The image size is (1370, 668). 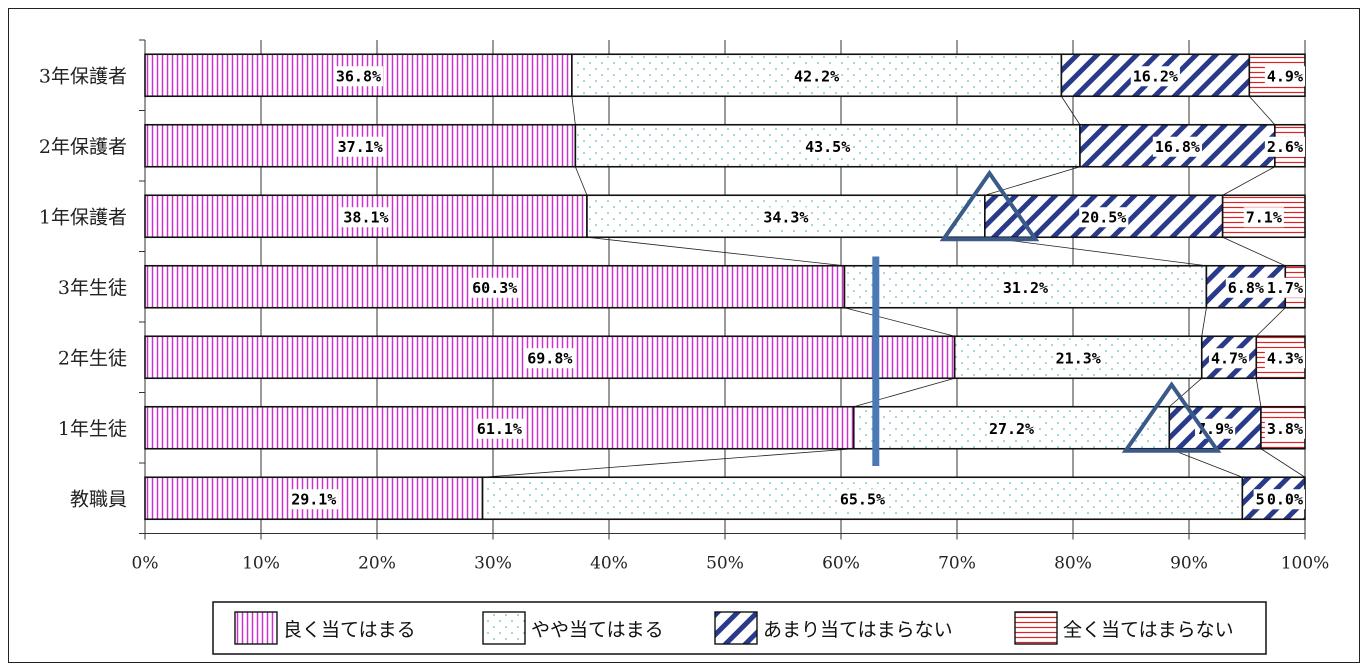 I want to click on data-label: 38.1%, so click(x=365, y=217).